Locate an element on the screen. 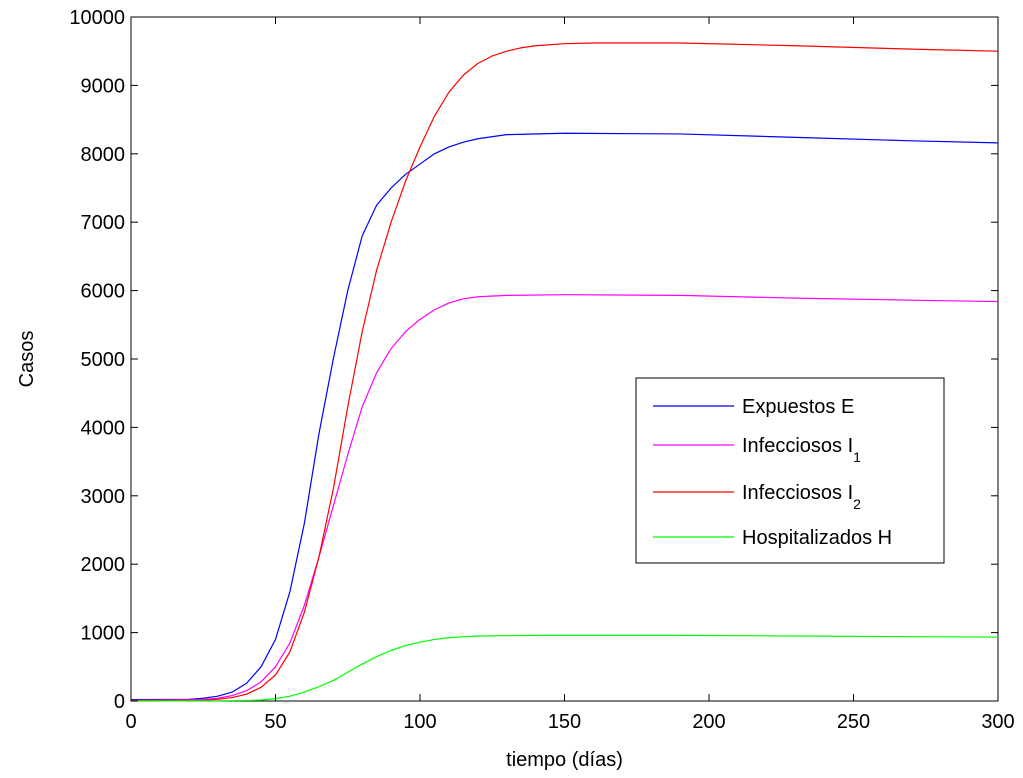  x-axis-title: tiempo (días) is located at coordinates (564, 760).